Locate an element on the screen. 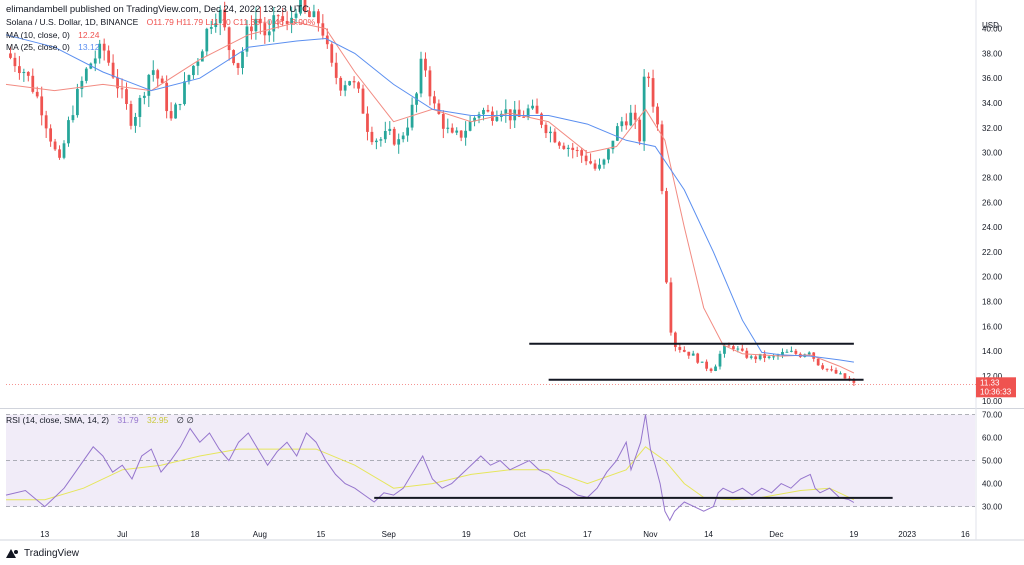 The width and height of the screenshot is (1024, 565). time-tick-label: Oct is located at coordinates (519, 534).